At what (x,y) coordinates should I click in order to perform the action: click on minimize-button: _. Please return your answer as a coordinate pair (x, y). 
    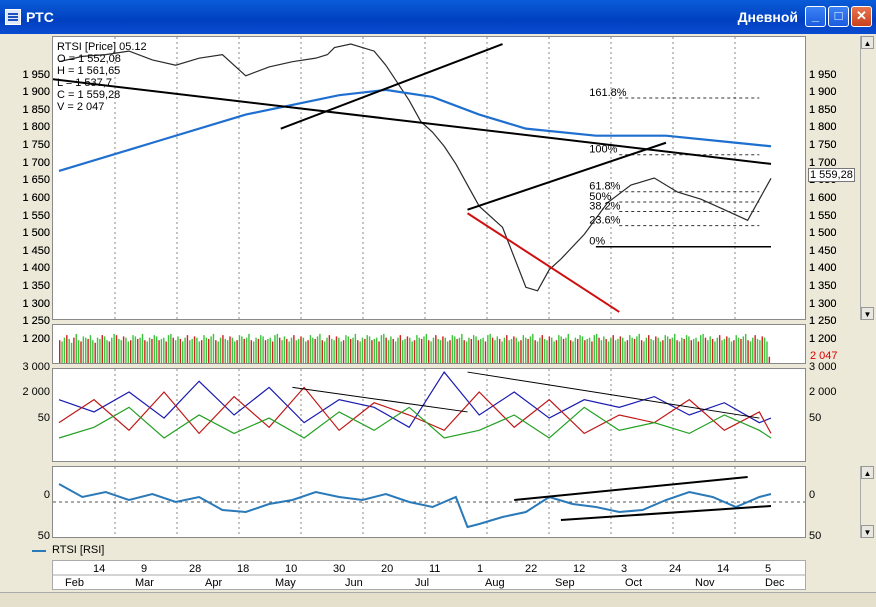
    Looking at the image, I should click on (815, 16).